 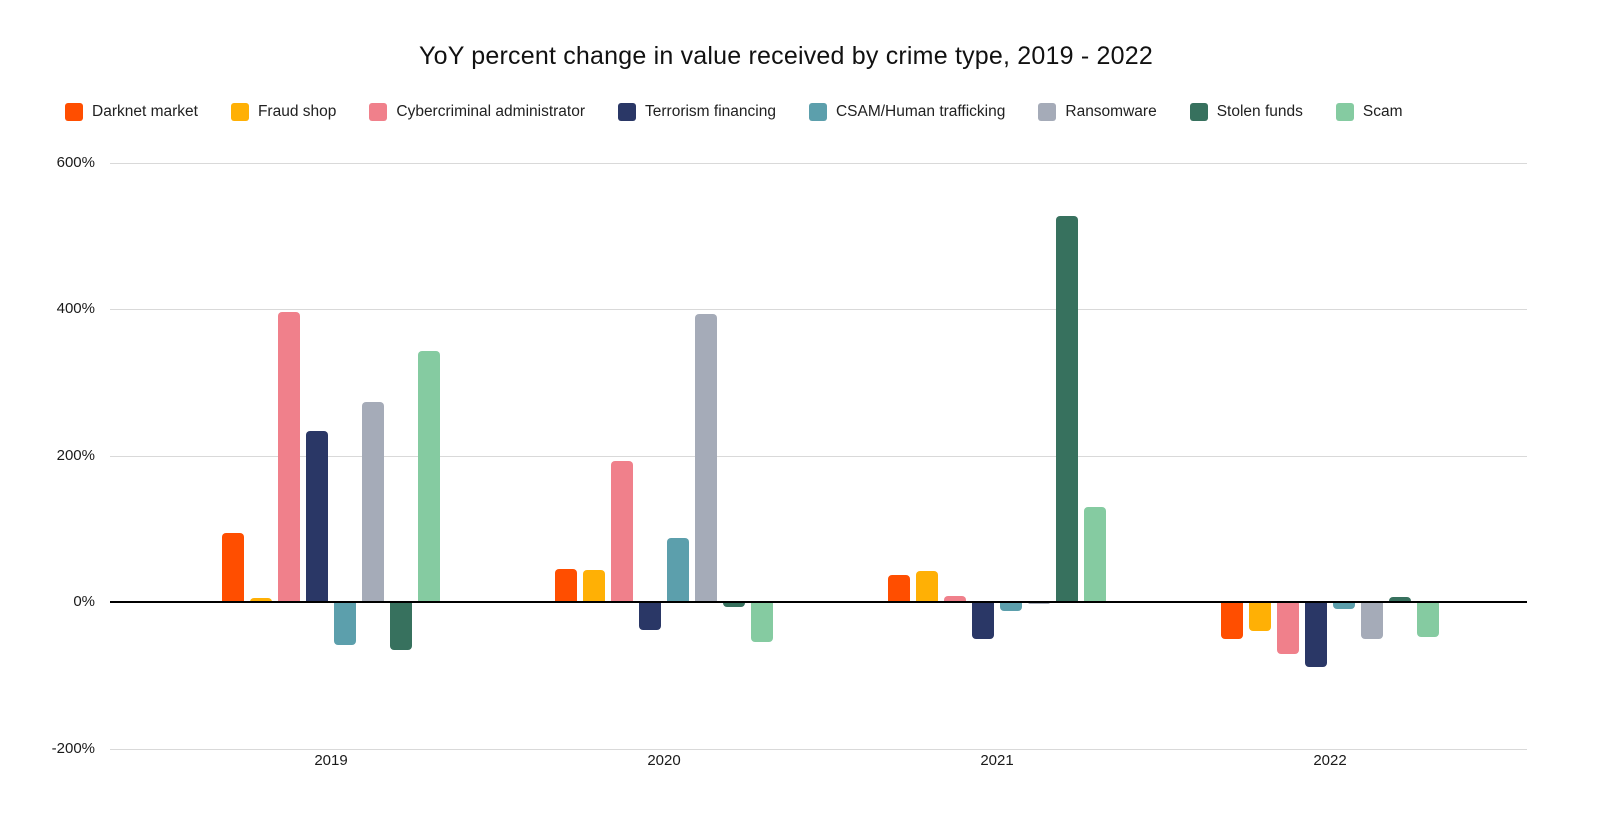 I want to click on bar-scam-2020, so click(x=762, y=622).